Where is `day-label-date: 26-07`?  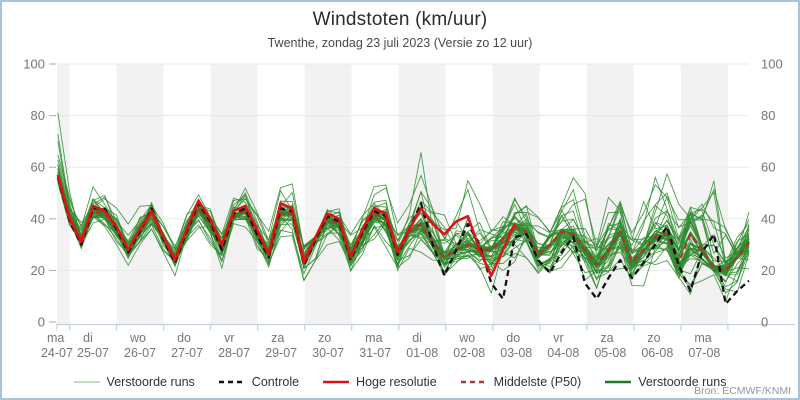
day-label-date: 26-07 is located at coordinates (140, 353).